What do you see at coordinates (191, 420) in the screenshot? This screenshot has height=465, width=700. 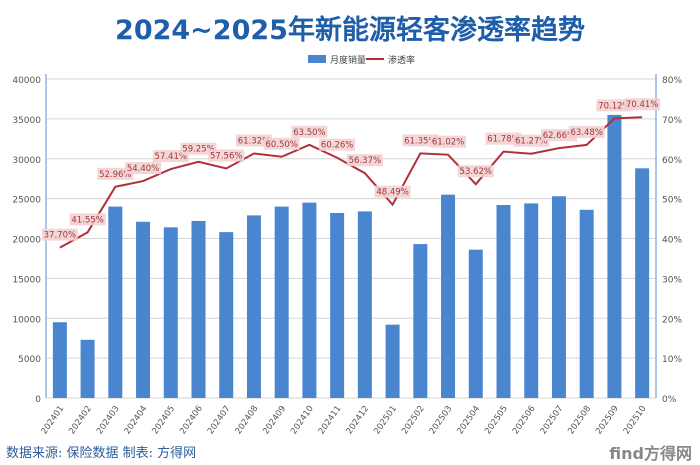 I see `x-tick-label: 202406` at bounding box center [191, 420].